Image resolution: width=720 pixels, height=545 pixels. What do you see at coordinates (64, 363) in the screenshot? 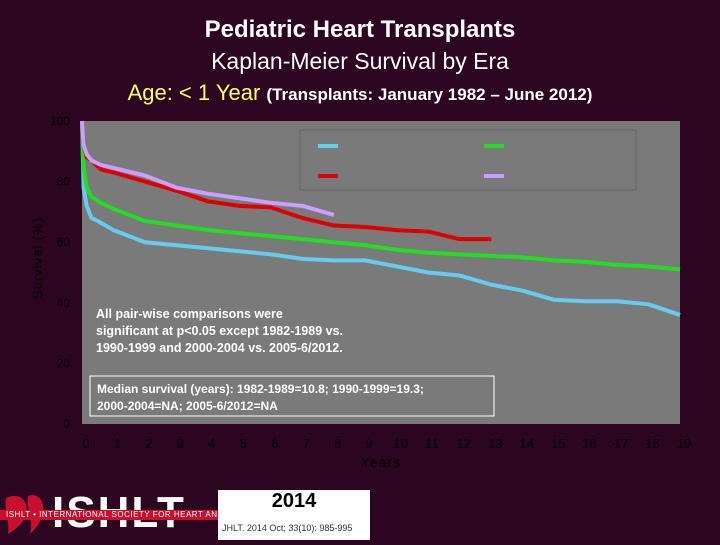
I see `y-tick-label: 20` at bounding box center [64, 363].